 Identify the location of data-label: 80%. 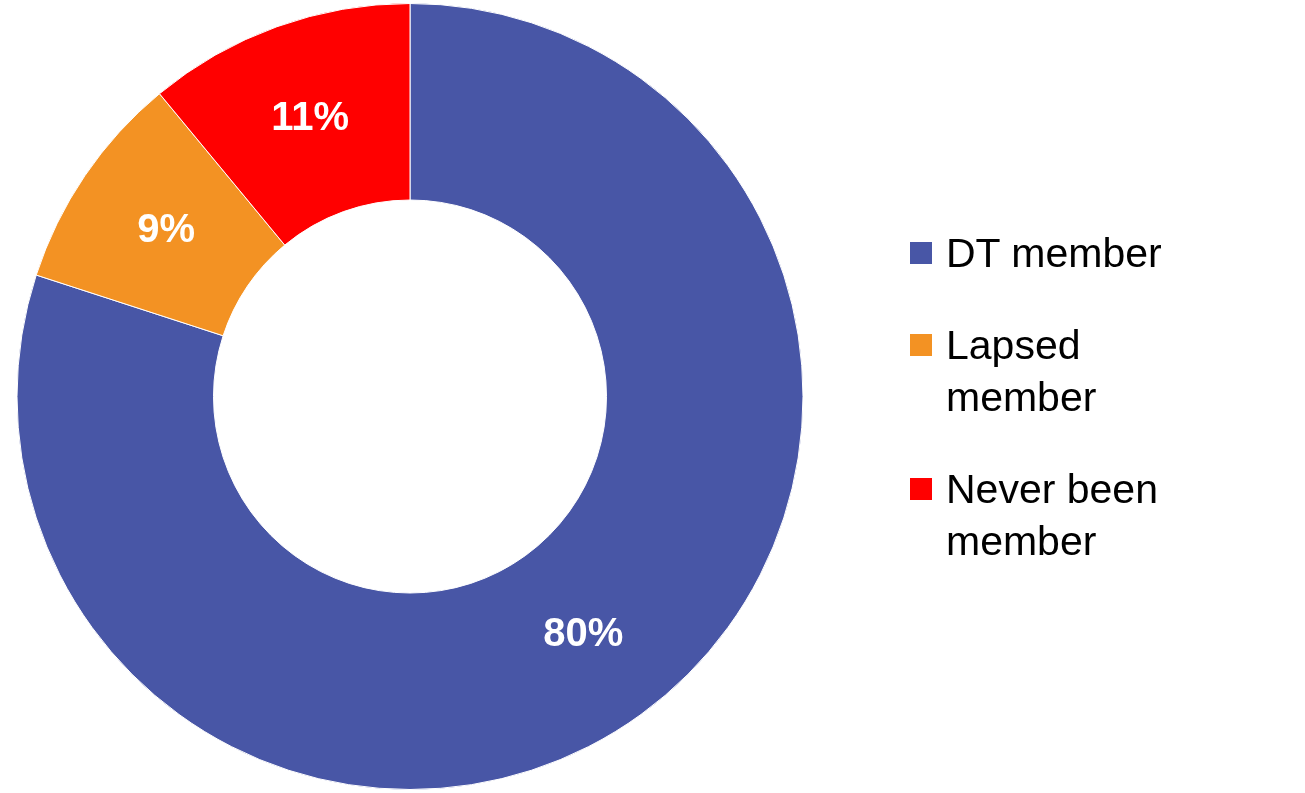
(583, 631).